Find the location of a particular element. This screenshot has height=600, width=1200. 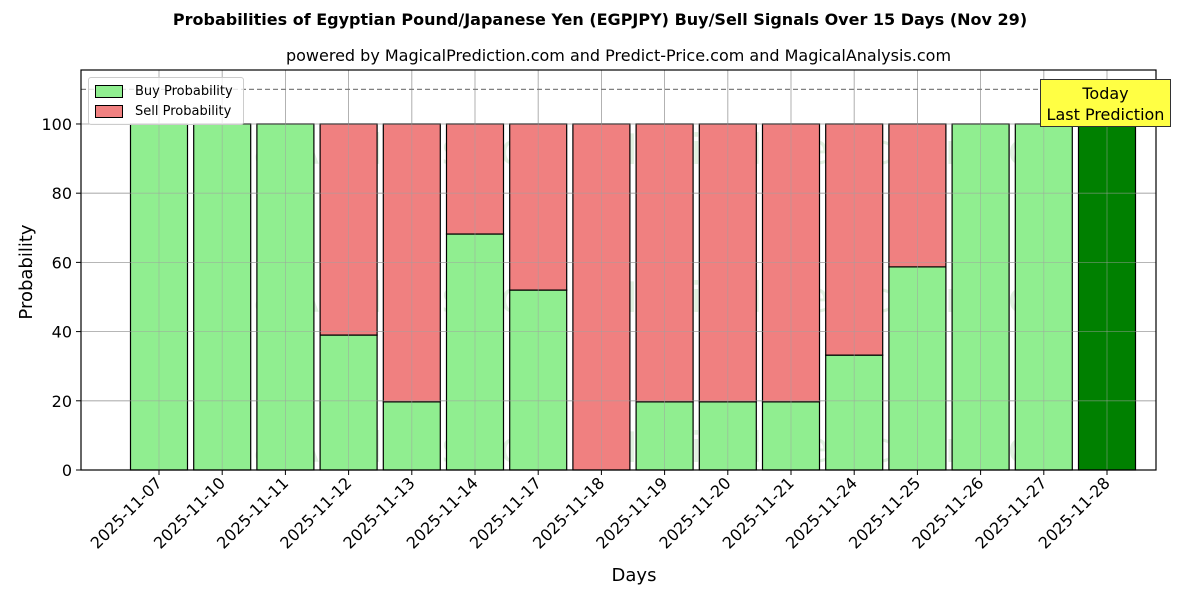

y-tick-label: 40 is located at coordinates (62, 332).